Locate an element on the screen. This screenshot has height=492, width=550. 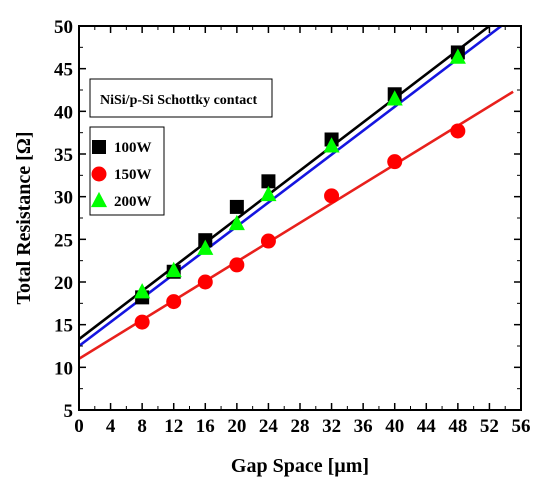
y-tick-label: 10 is located at coordinates (63, 368).